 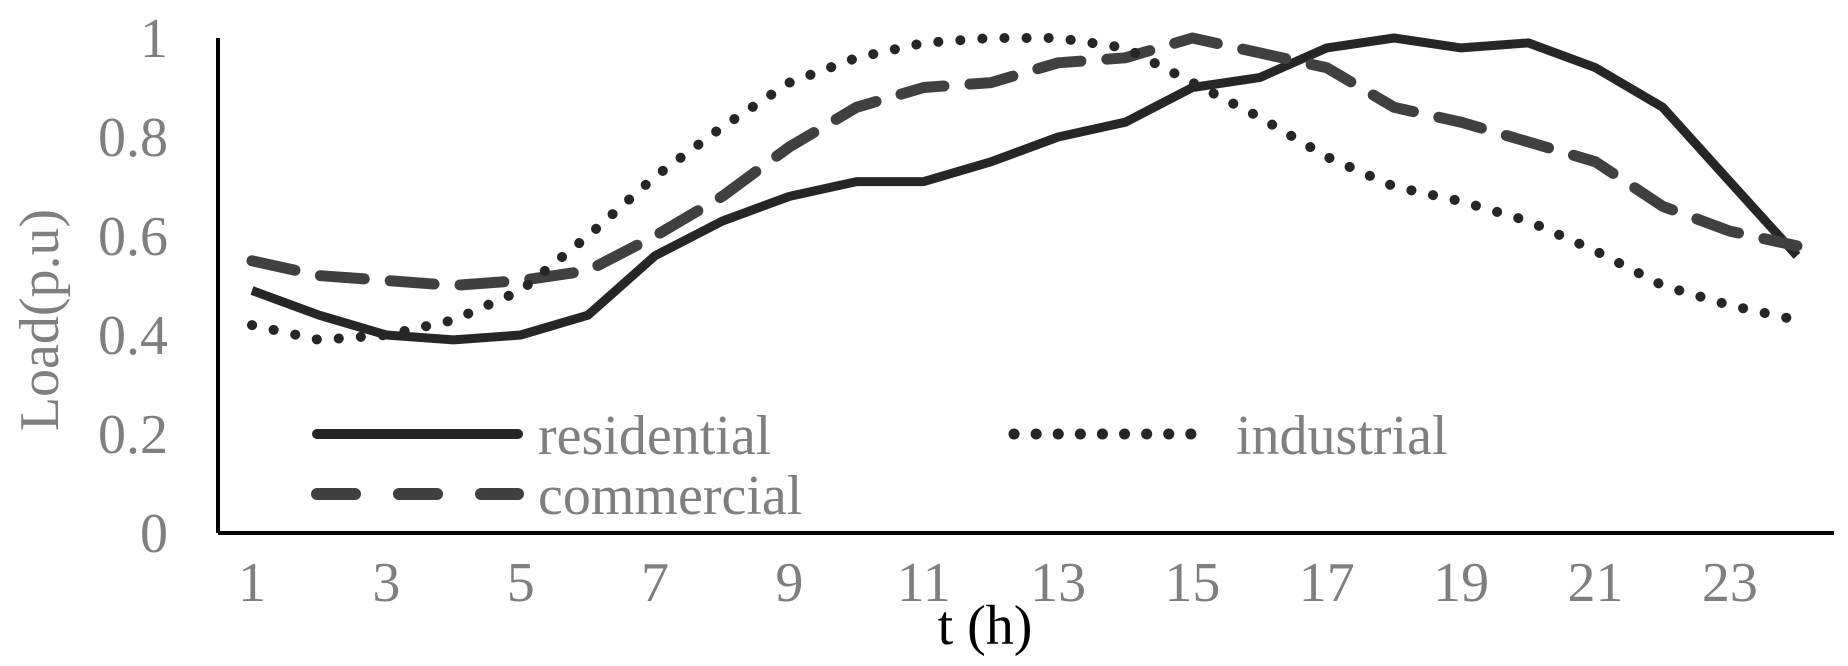 What do you see at coordinates (386, 583) in the screenshot?
I see `x-tick-label: 3` at bounding box center [386, 583].